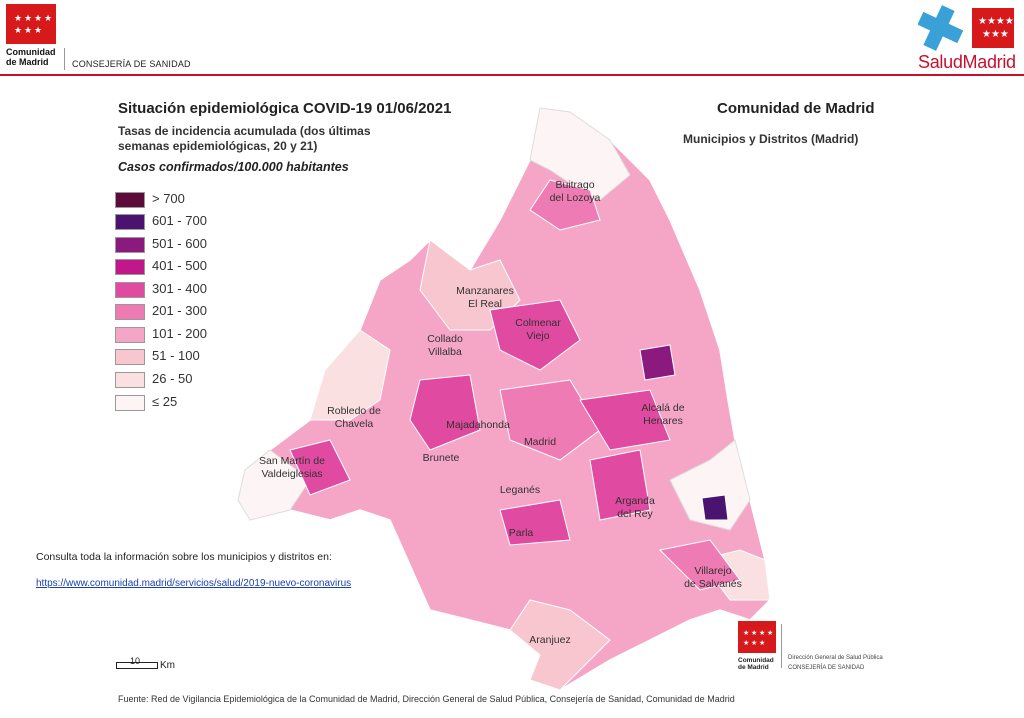  Describe the element at coordinates (292, 461) in the screenshot. I see `place-label: San Martín de` at that location.